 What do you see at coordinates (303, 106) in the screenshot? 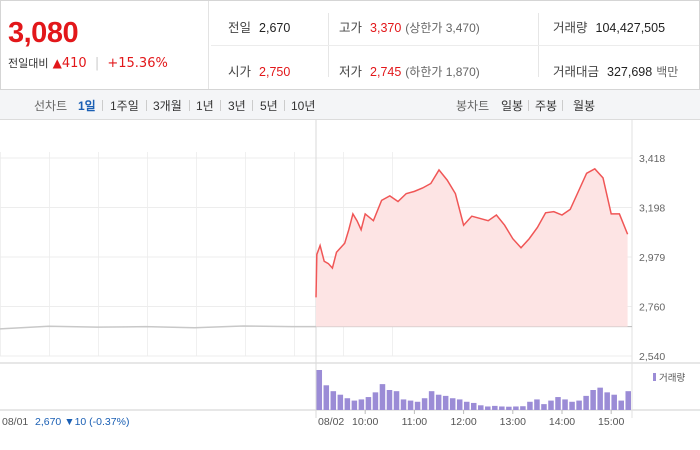
I see `tab-10year: 10년` at bounding box center [303, 106].